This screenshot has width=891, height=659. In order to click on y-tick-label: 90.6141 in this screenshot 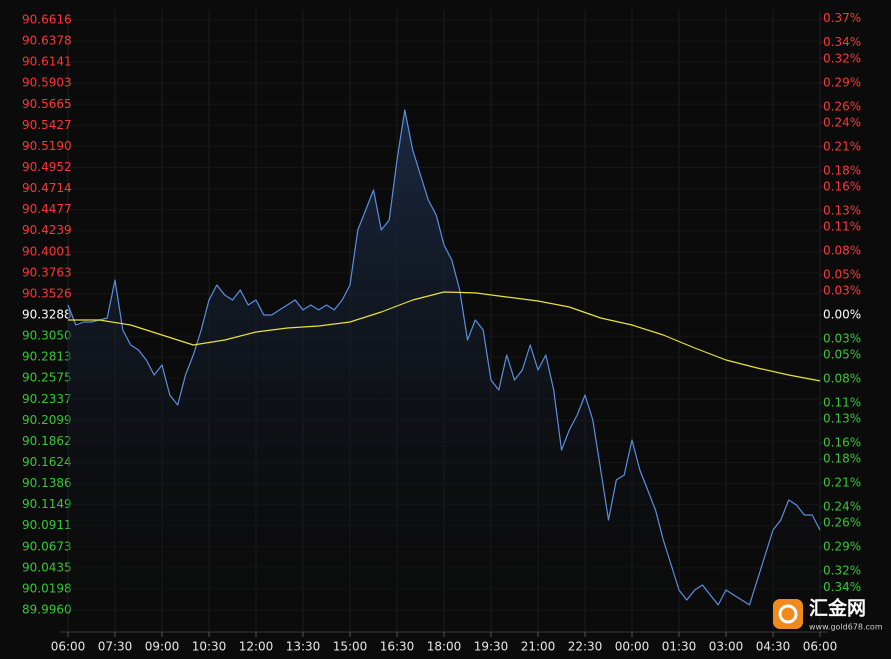, I will do `click(47, 62)`.